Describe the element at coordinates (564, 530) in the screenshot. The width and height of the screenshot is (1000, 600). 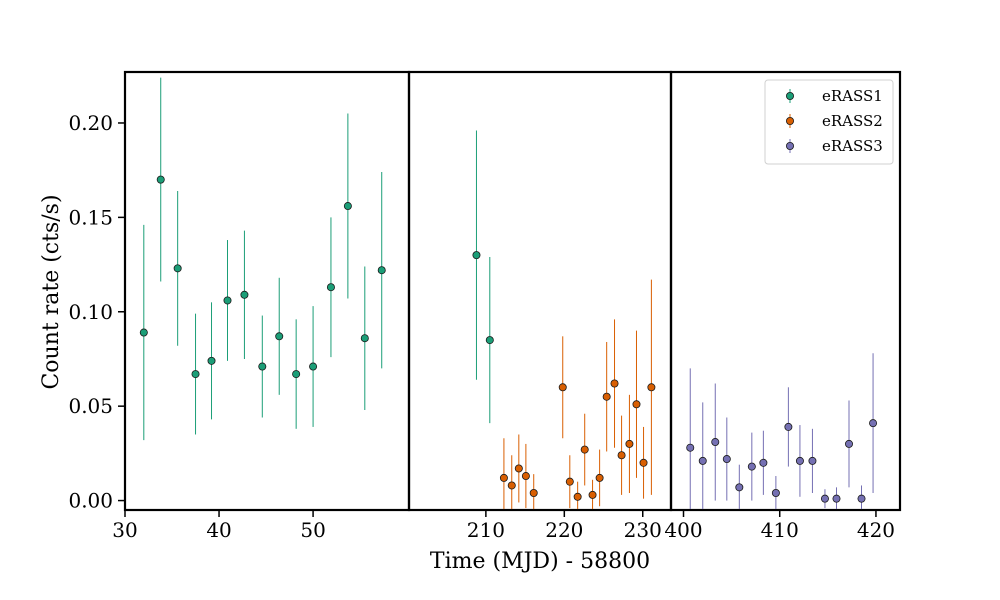
I see `x-tick-label: 220` at that location.